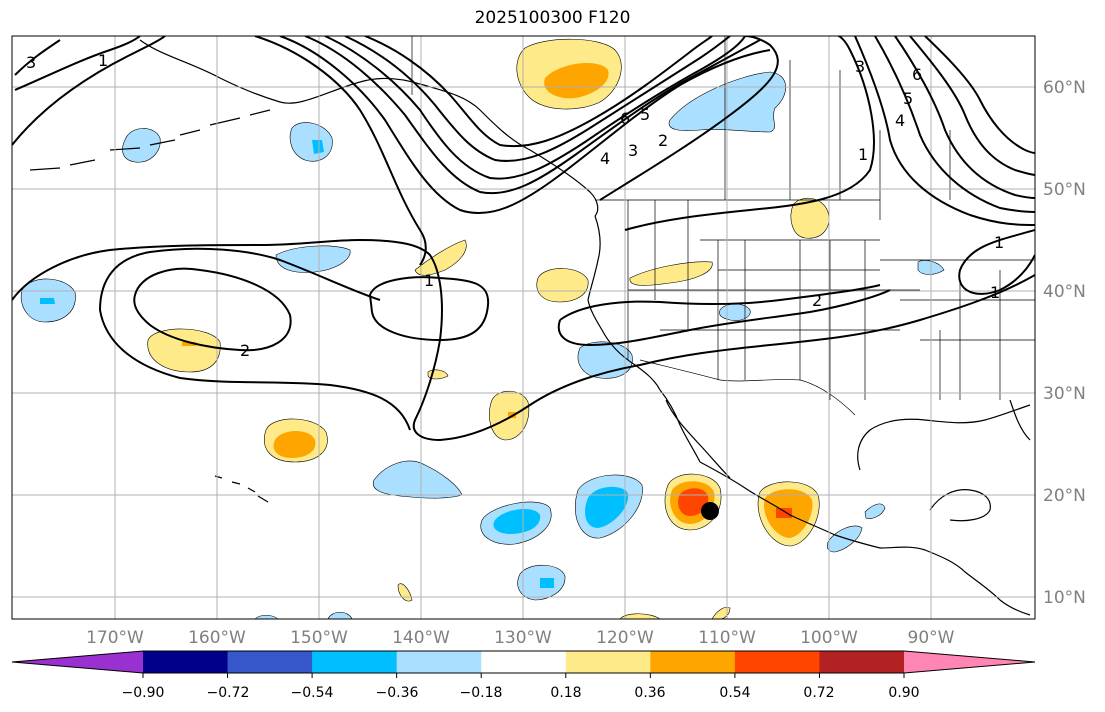 The image size is (1105, 712). I want to click on lon-label: 110°W, so click(727, 638).